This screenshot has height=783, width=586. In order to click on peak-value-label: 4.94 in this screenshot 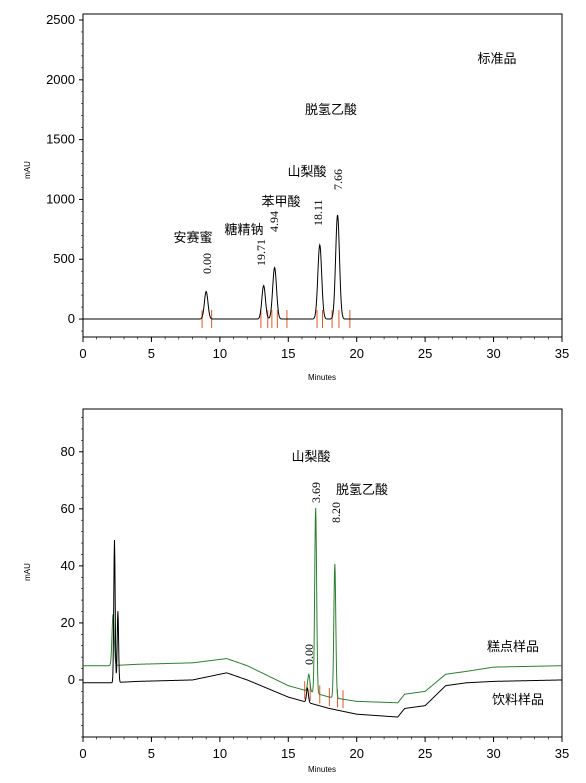, I will do `click(274, 221)`.